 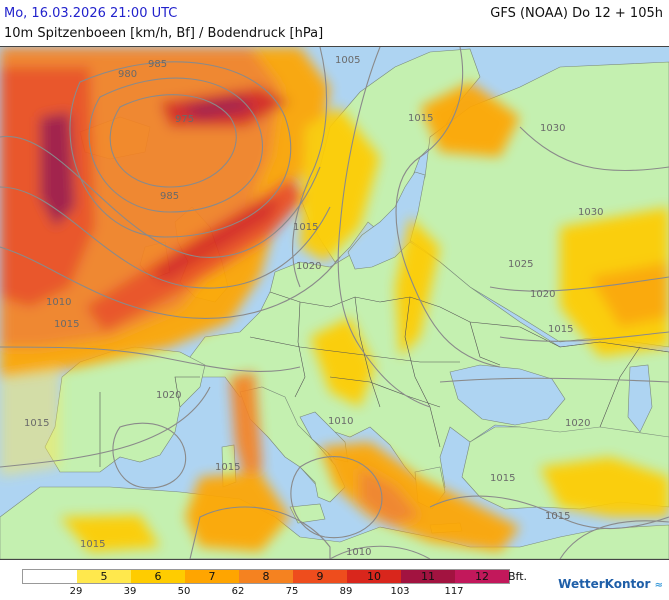 I want to click on legend-tick: 117, so click(x=454, y=591).